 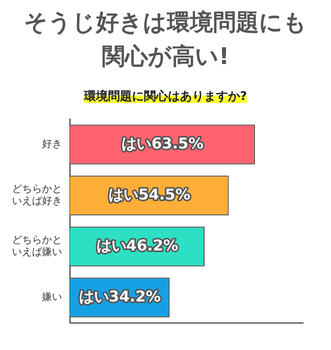 What do you see at coordinates (52, 297) in the screenshot?
I see `y-tick-label: 嫌い` at bounding box center [52, 297].